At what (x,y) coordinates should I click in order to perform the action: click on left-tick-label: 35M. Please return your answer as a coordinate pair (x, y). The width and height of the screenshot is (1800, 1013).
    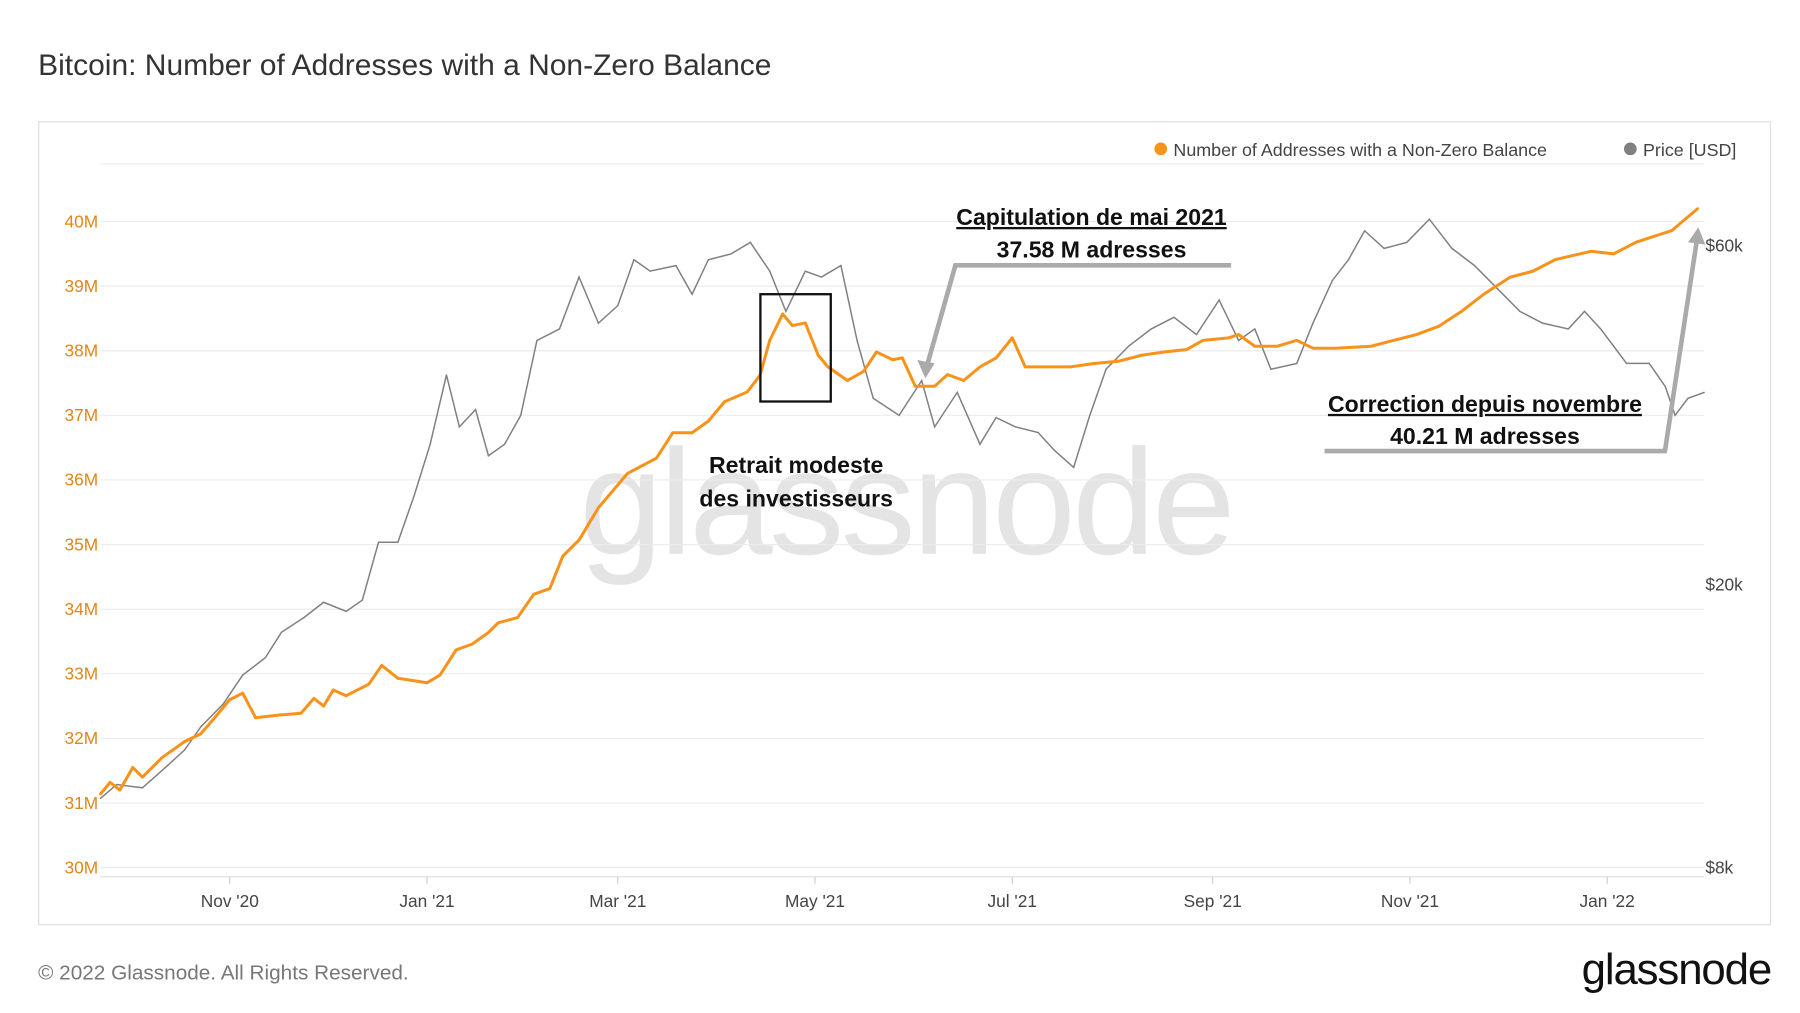
    Looking at the image, I should click on (81, 544).